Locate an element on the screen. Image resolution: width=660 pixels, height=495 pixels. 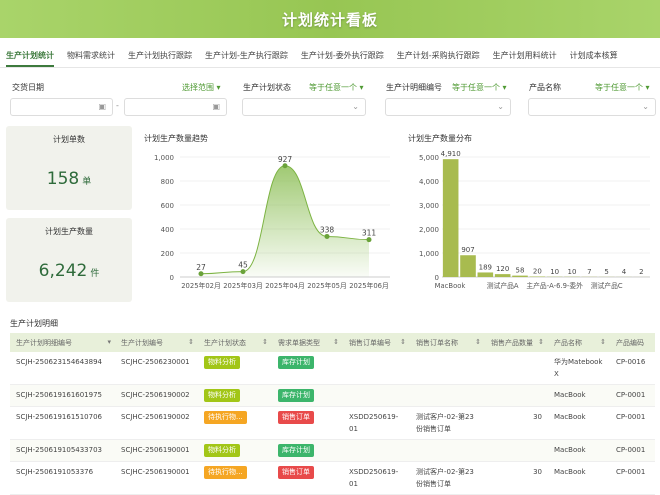
y-tick-label: 4,000 is located at coordinates (429, 182).